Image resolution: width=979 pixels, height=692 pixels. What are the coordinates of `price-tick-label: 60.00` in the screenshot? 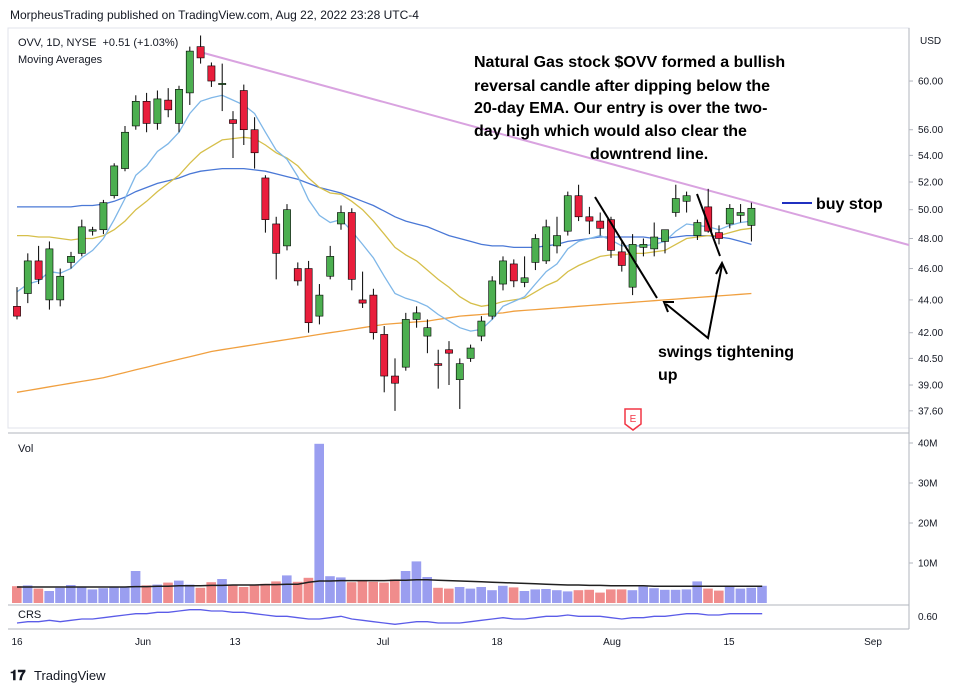 It's located at (930, 82).